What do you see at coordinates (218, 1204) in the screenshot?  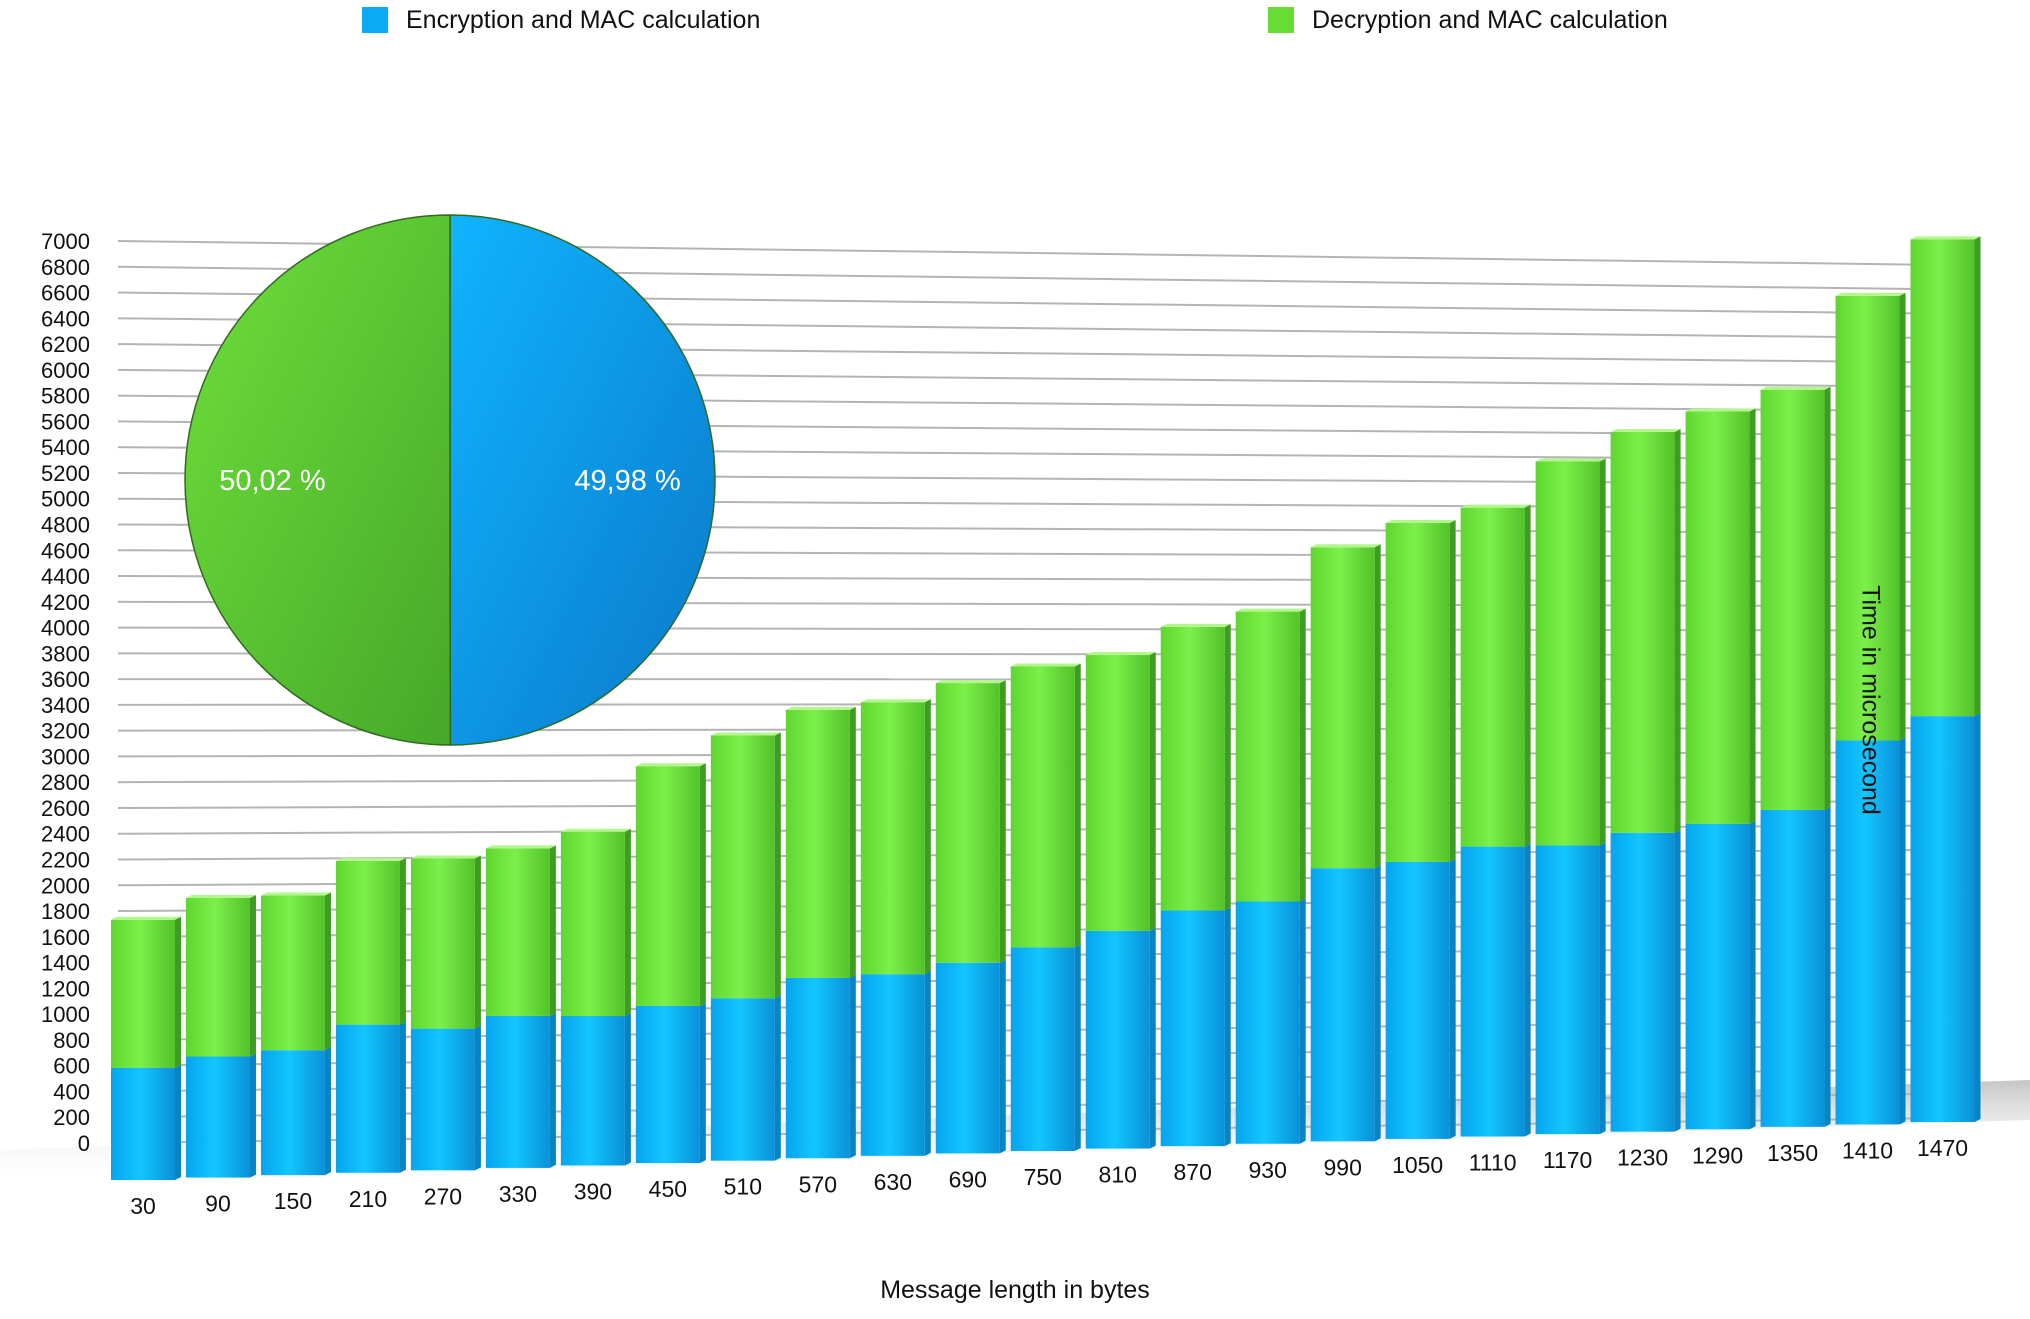 I see `x-tick-label: 90` at bounding box center [218, 1204].